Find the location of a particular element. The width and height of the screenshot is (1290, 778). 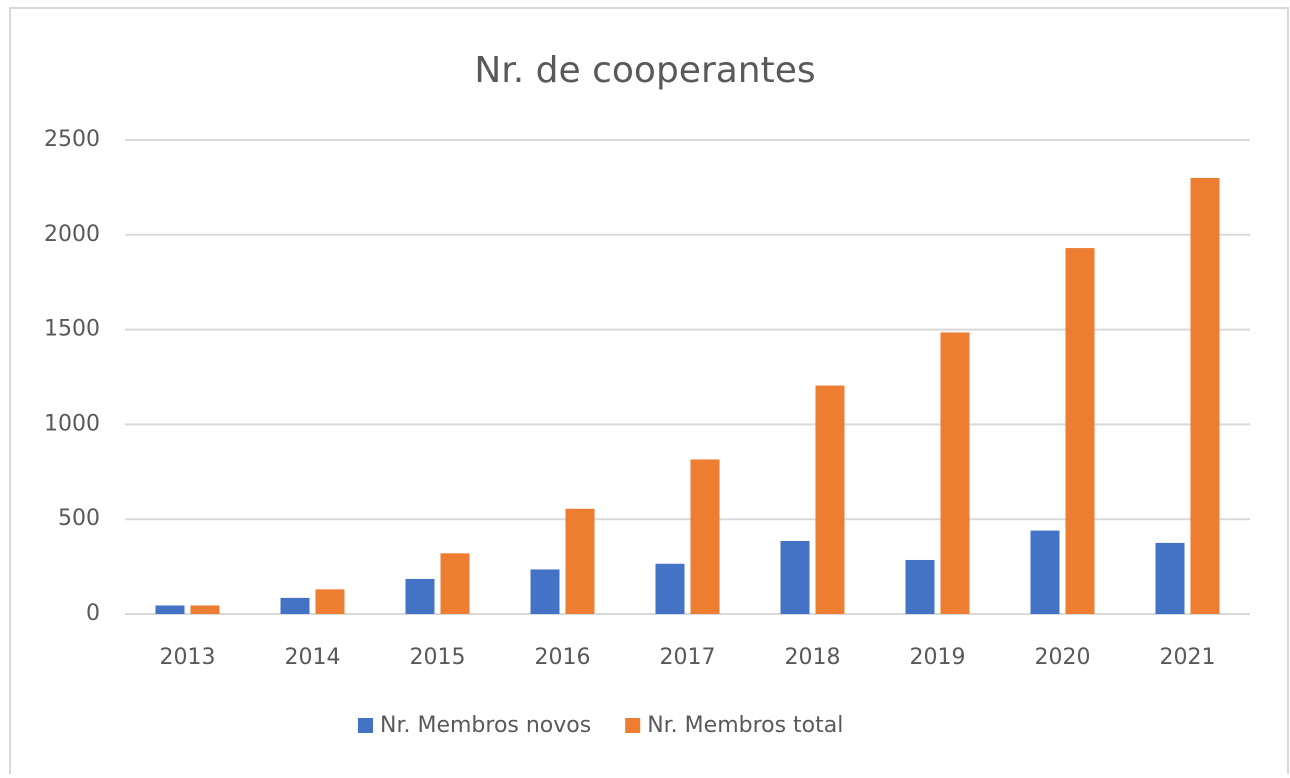

x-tick-label: 2013 is located at coordinates (188, 657).